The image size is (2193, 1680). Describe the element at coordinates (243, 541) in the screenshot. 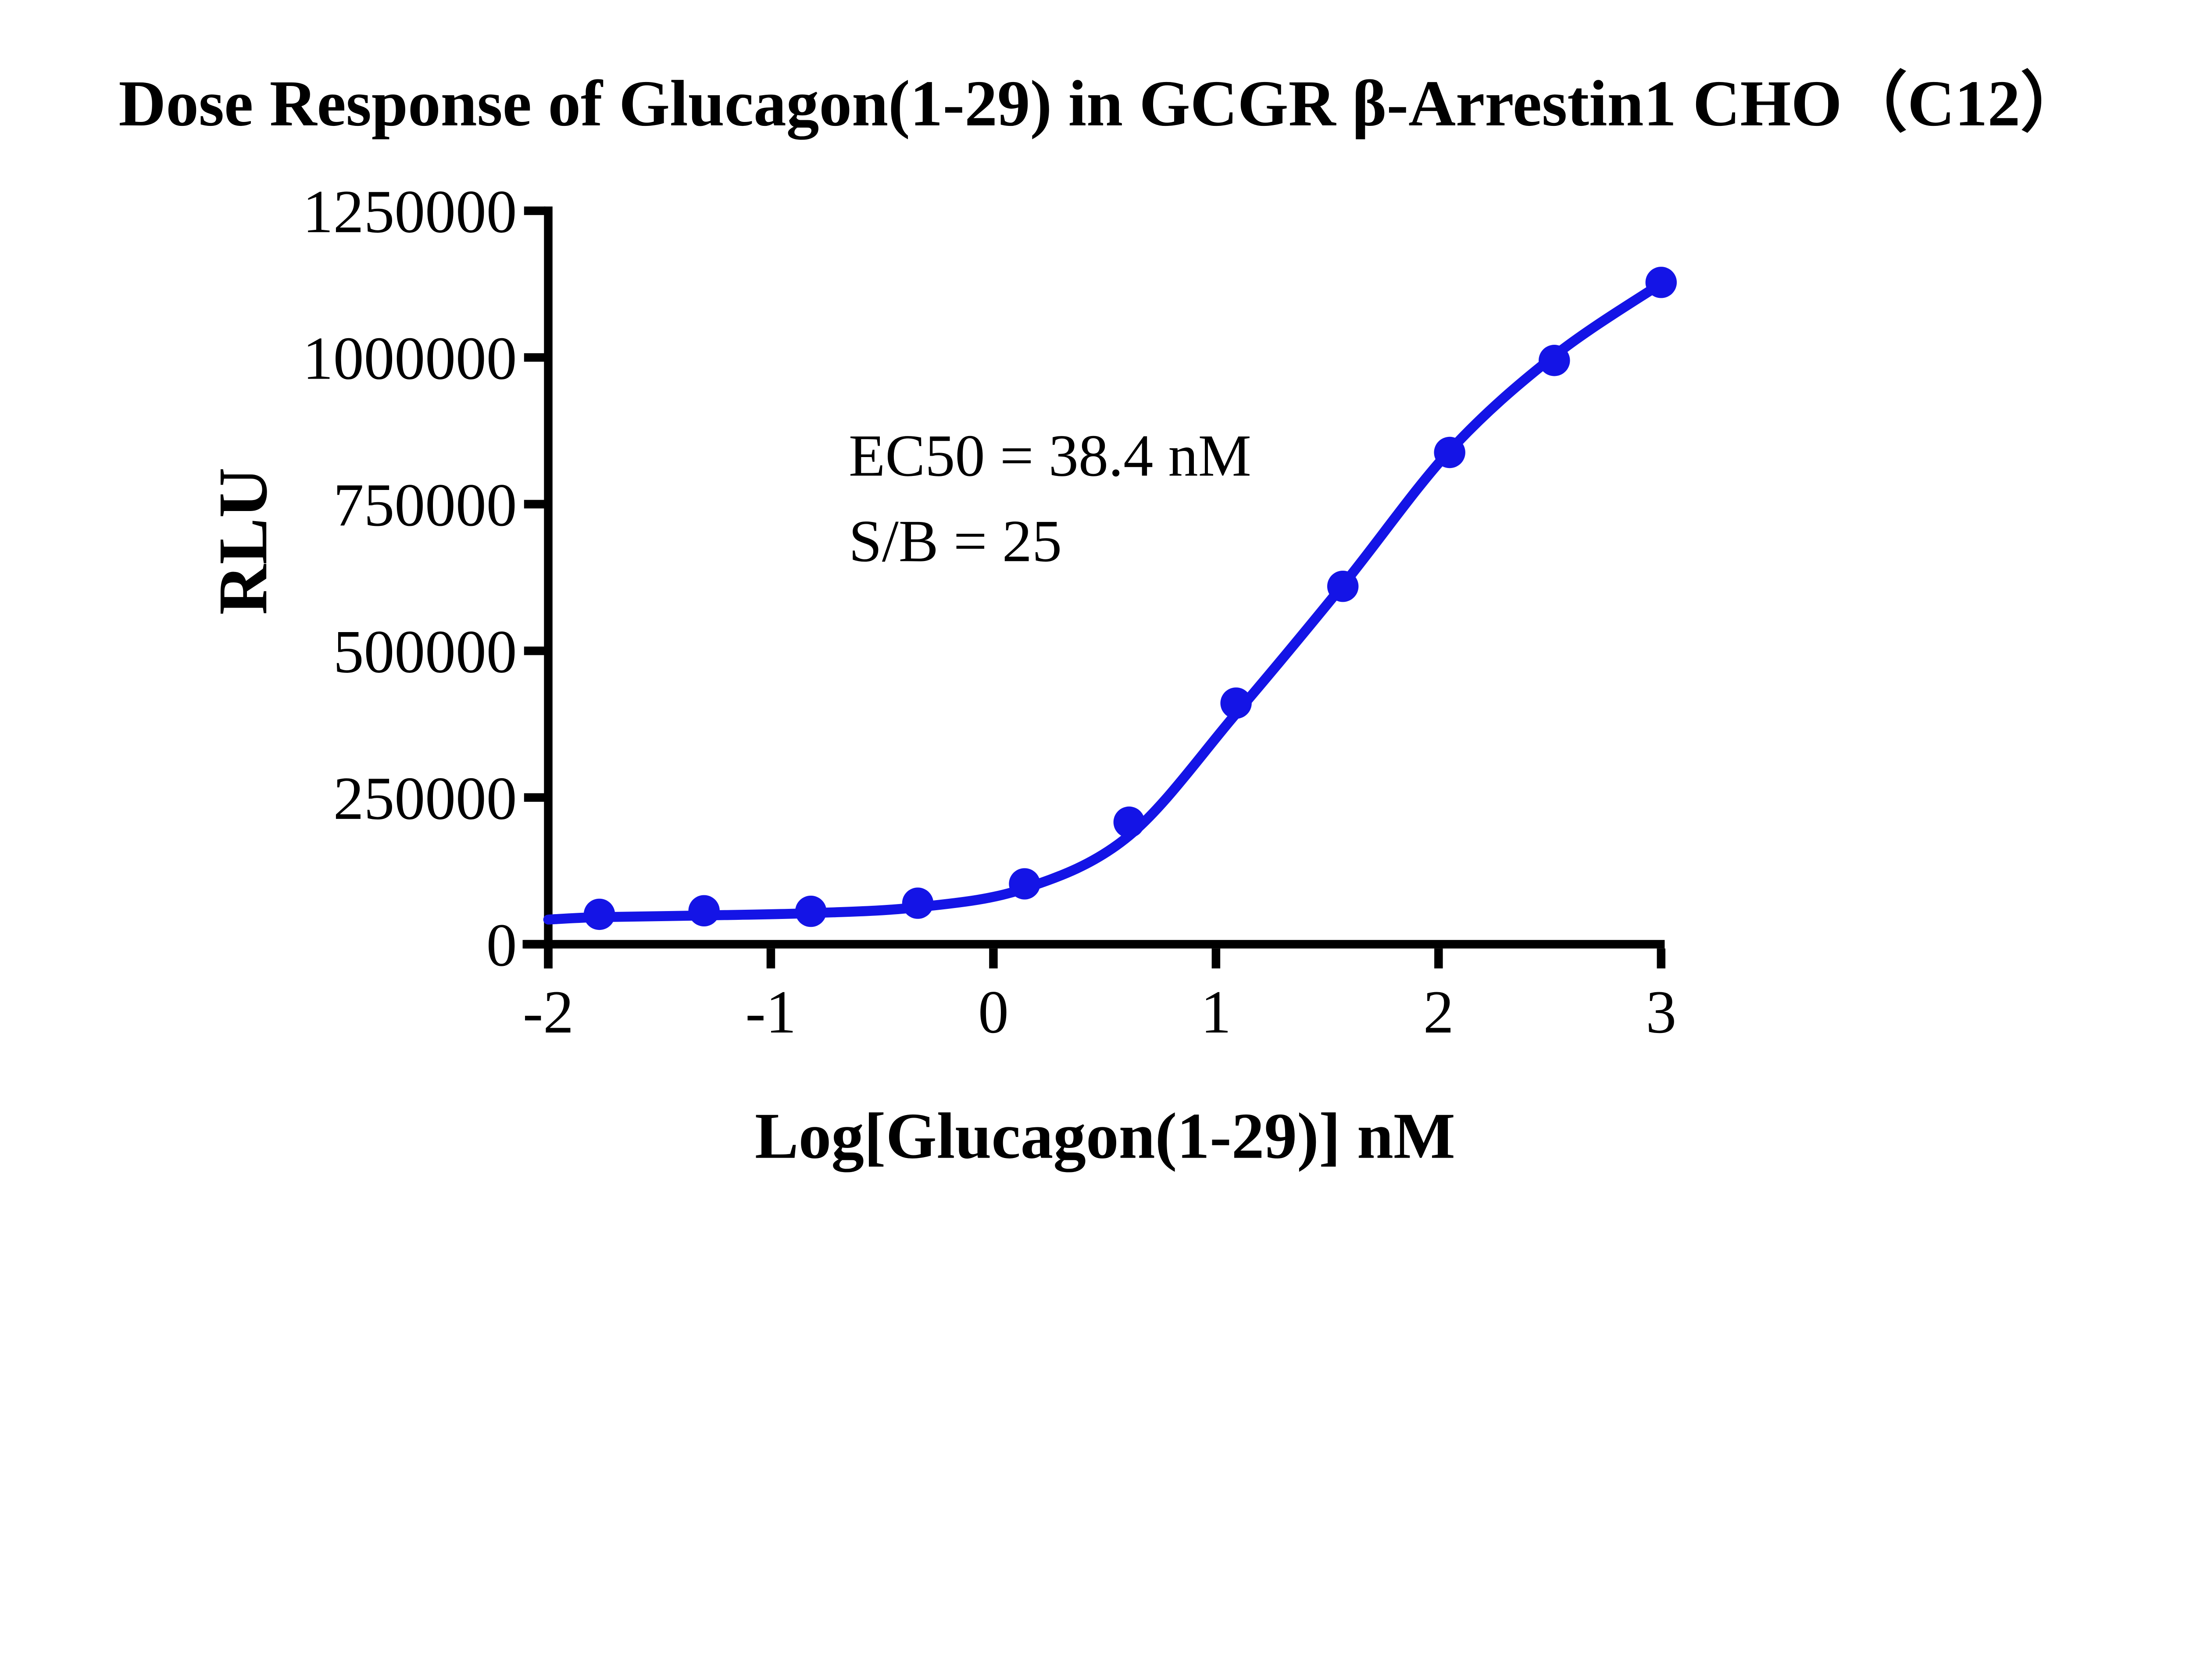

I see `y-axis-label: RLU` at that location.